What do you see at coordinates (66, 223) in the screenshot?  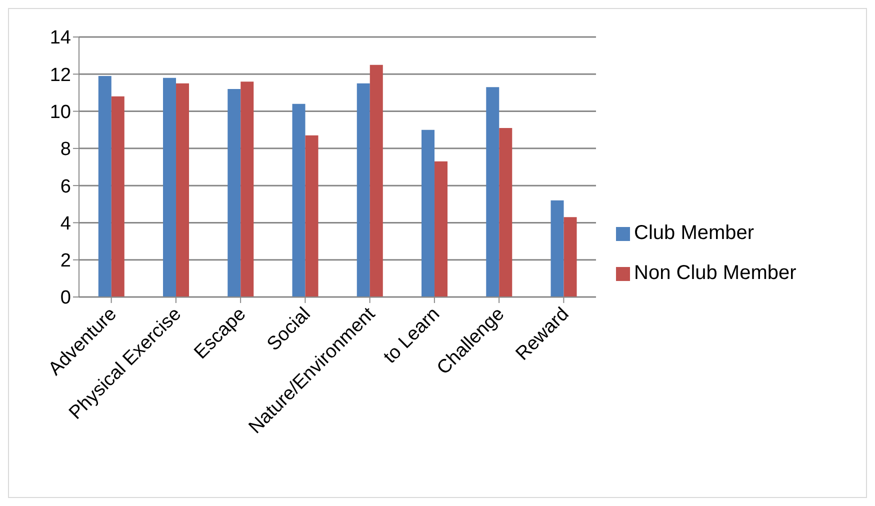 I see `y-tick-label: 4` at bounding box center [66, 223].